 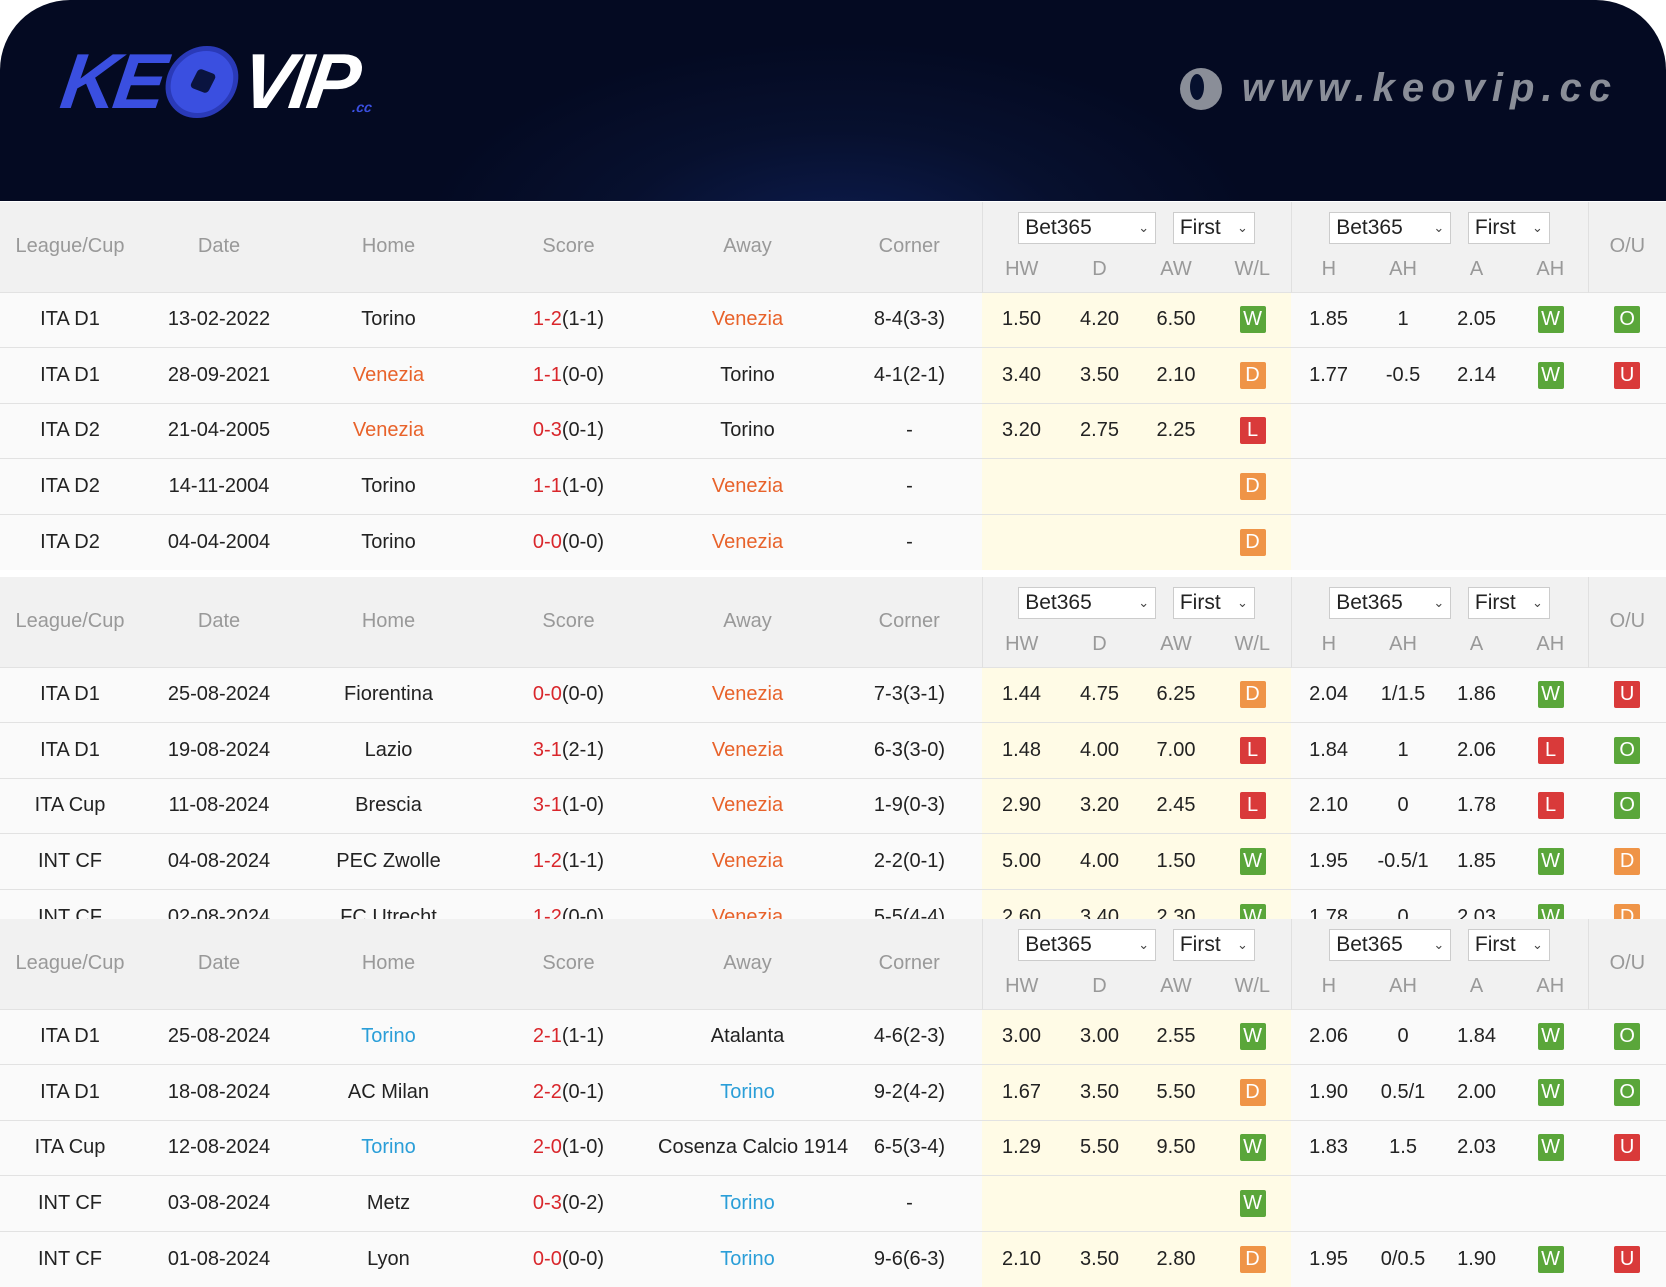 I want to click on globe-icon, so click(x=1200, y=88).